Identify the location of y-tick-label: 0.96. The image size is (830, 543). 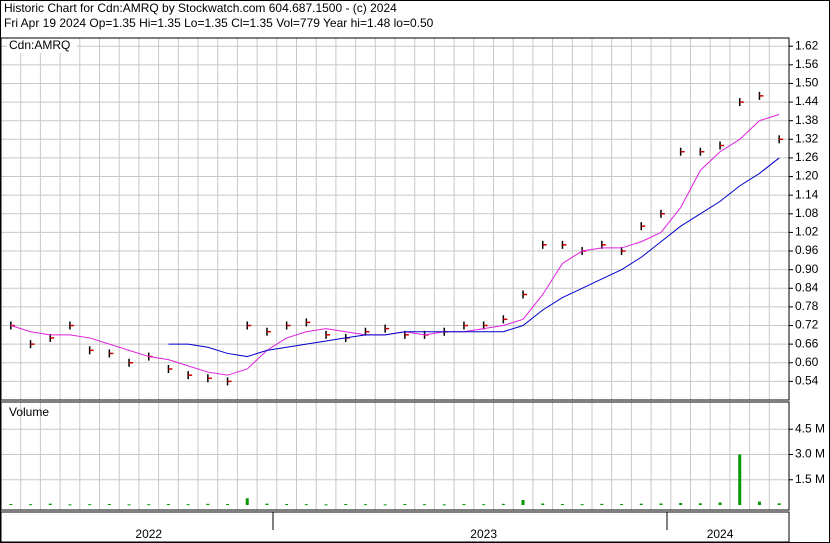
(807, 250).